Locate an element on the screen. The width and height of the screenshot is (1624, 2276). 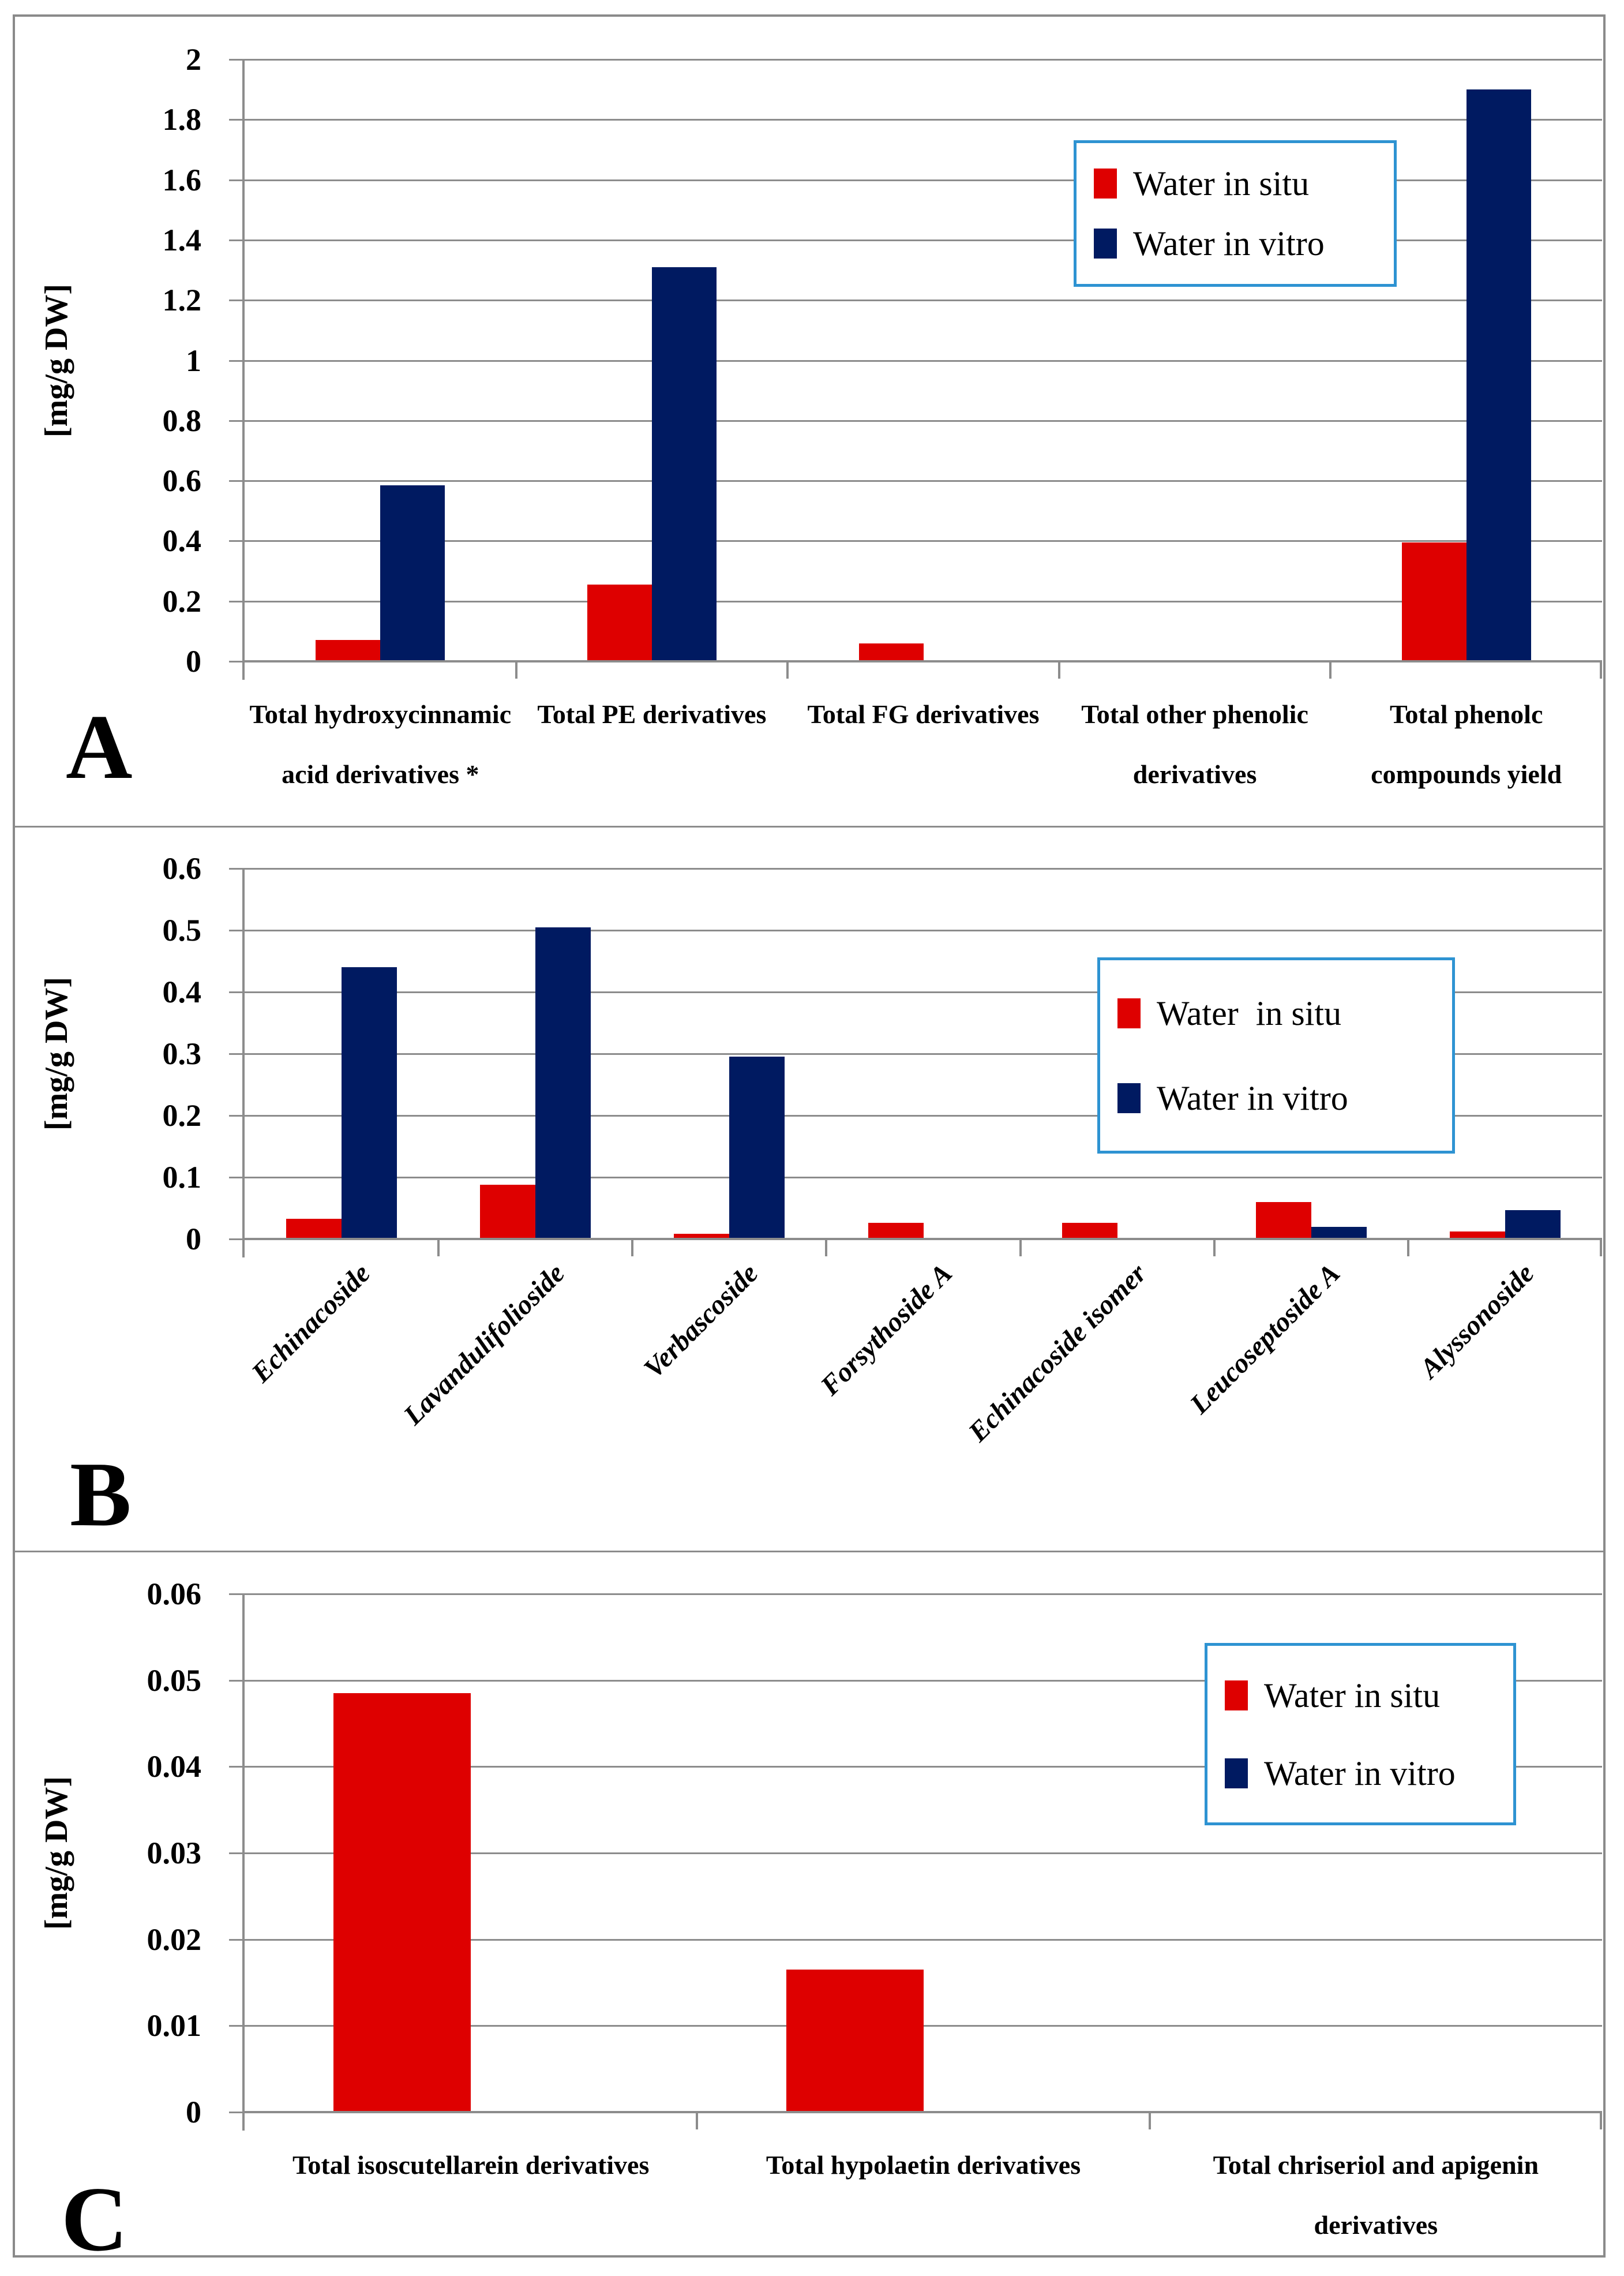
x-category-label: Total hydroxycinnamic acid derivatives * is located at coordinates (380, 744).